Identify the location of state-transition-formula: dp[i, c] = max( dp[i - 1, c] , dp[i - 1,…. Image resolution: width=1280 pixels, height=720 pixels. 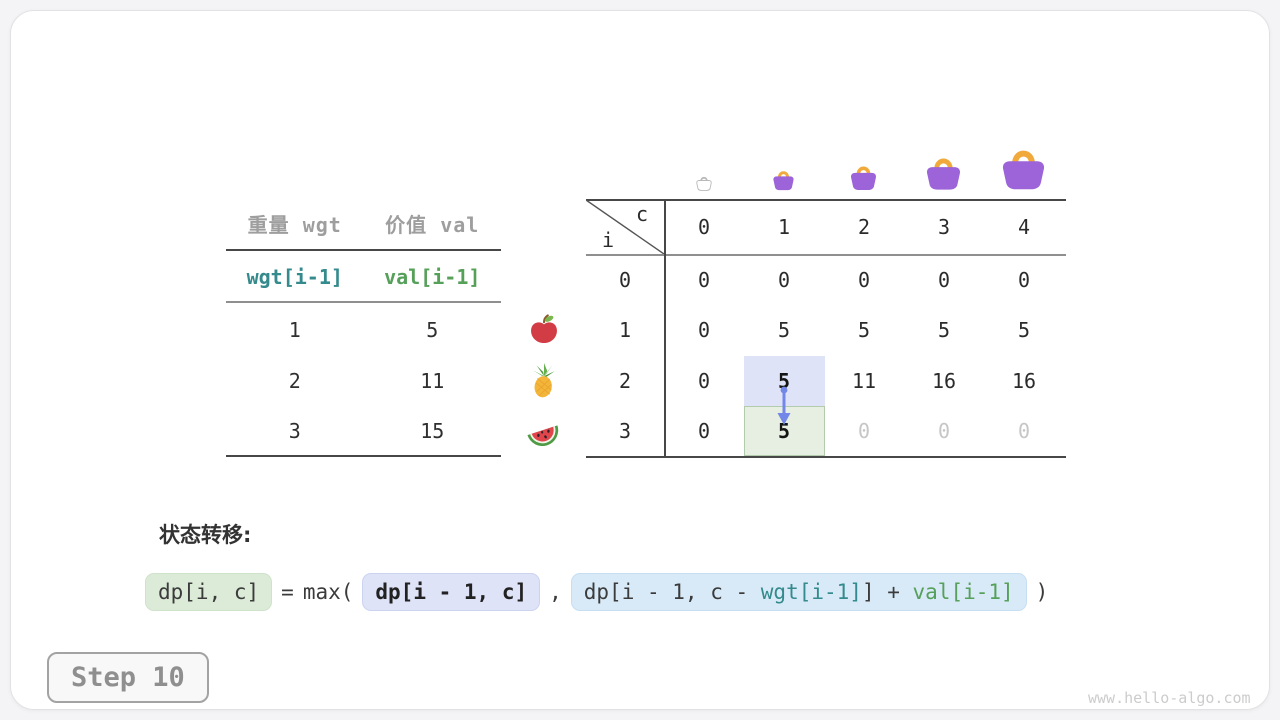
(596, 592).